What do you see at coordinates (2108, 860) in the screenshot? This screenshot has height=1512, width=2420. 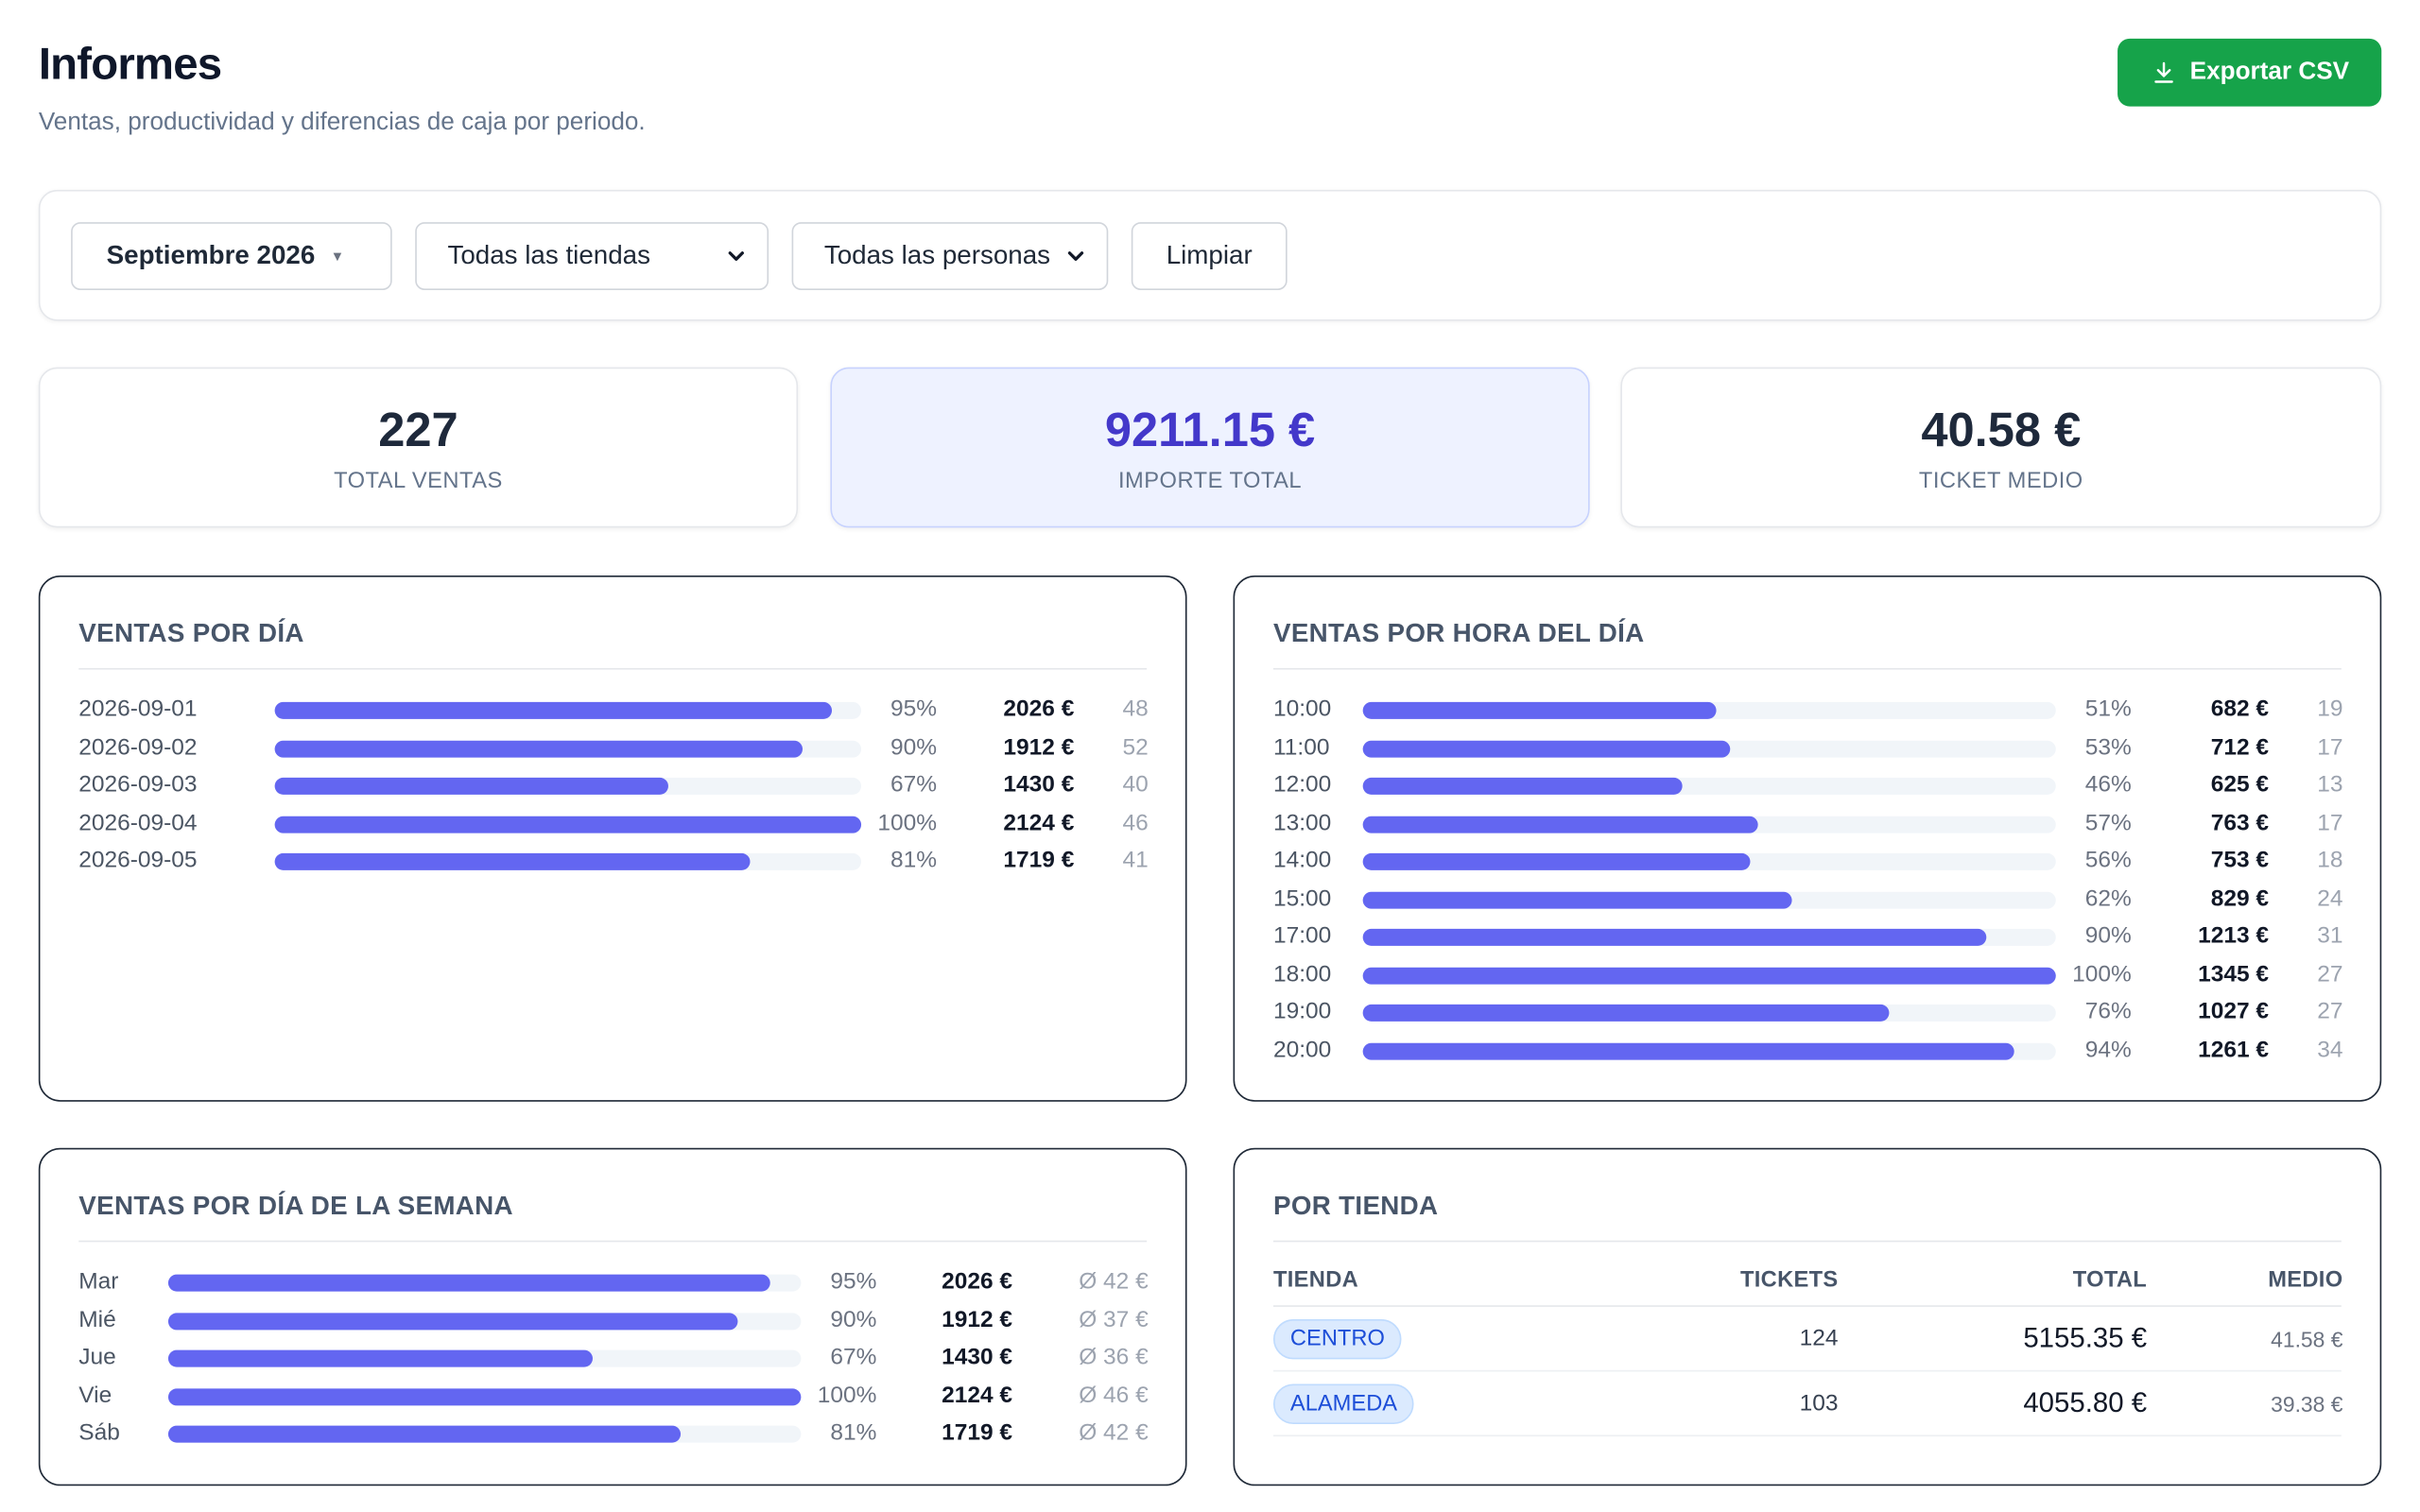 I see `bar-percent: 56%` at bounding box center [2108, 860].